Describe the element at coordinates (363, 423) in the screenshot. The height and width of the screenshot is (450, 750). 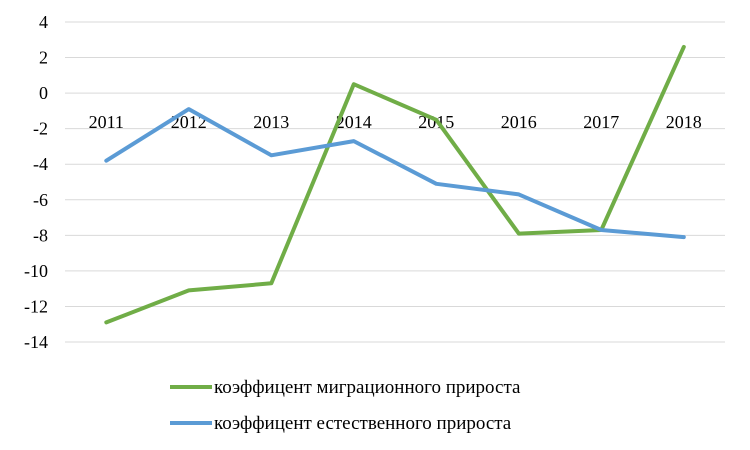
I see `legend-label: коэффицент естественного прироста` at that location.